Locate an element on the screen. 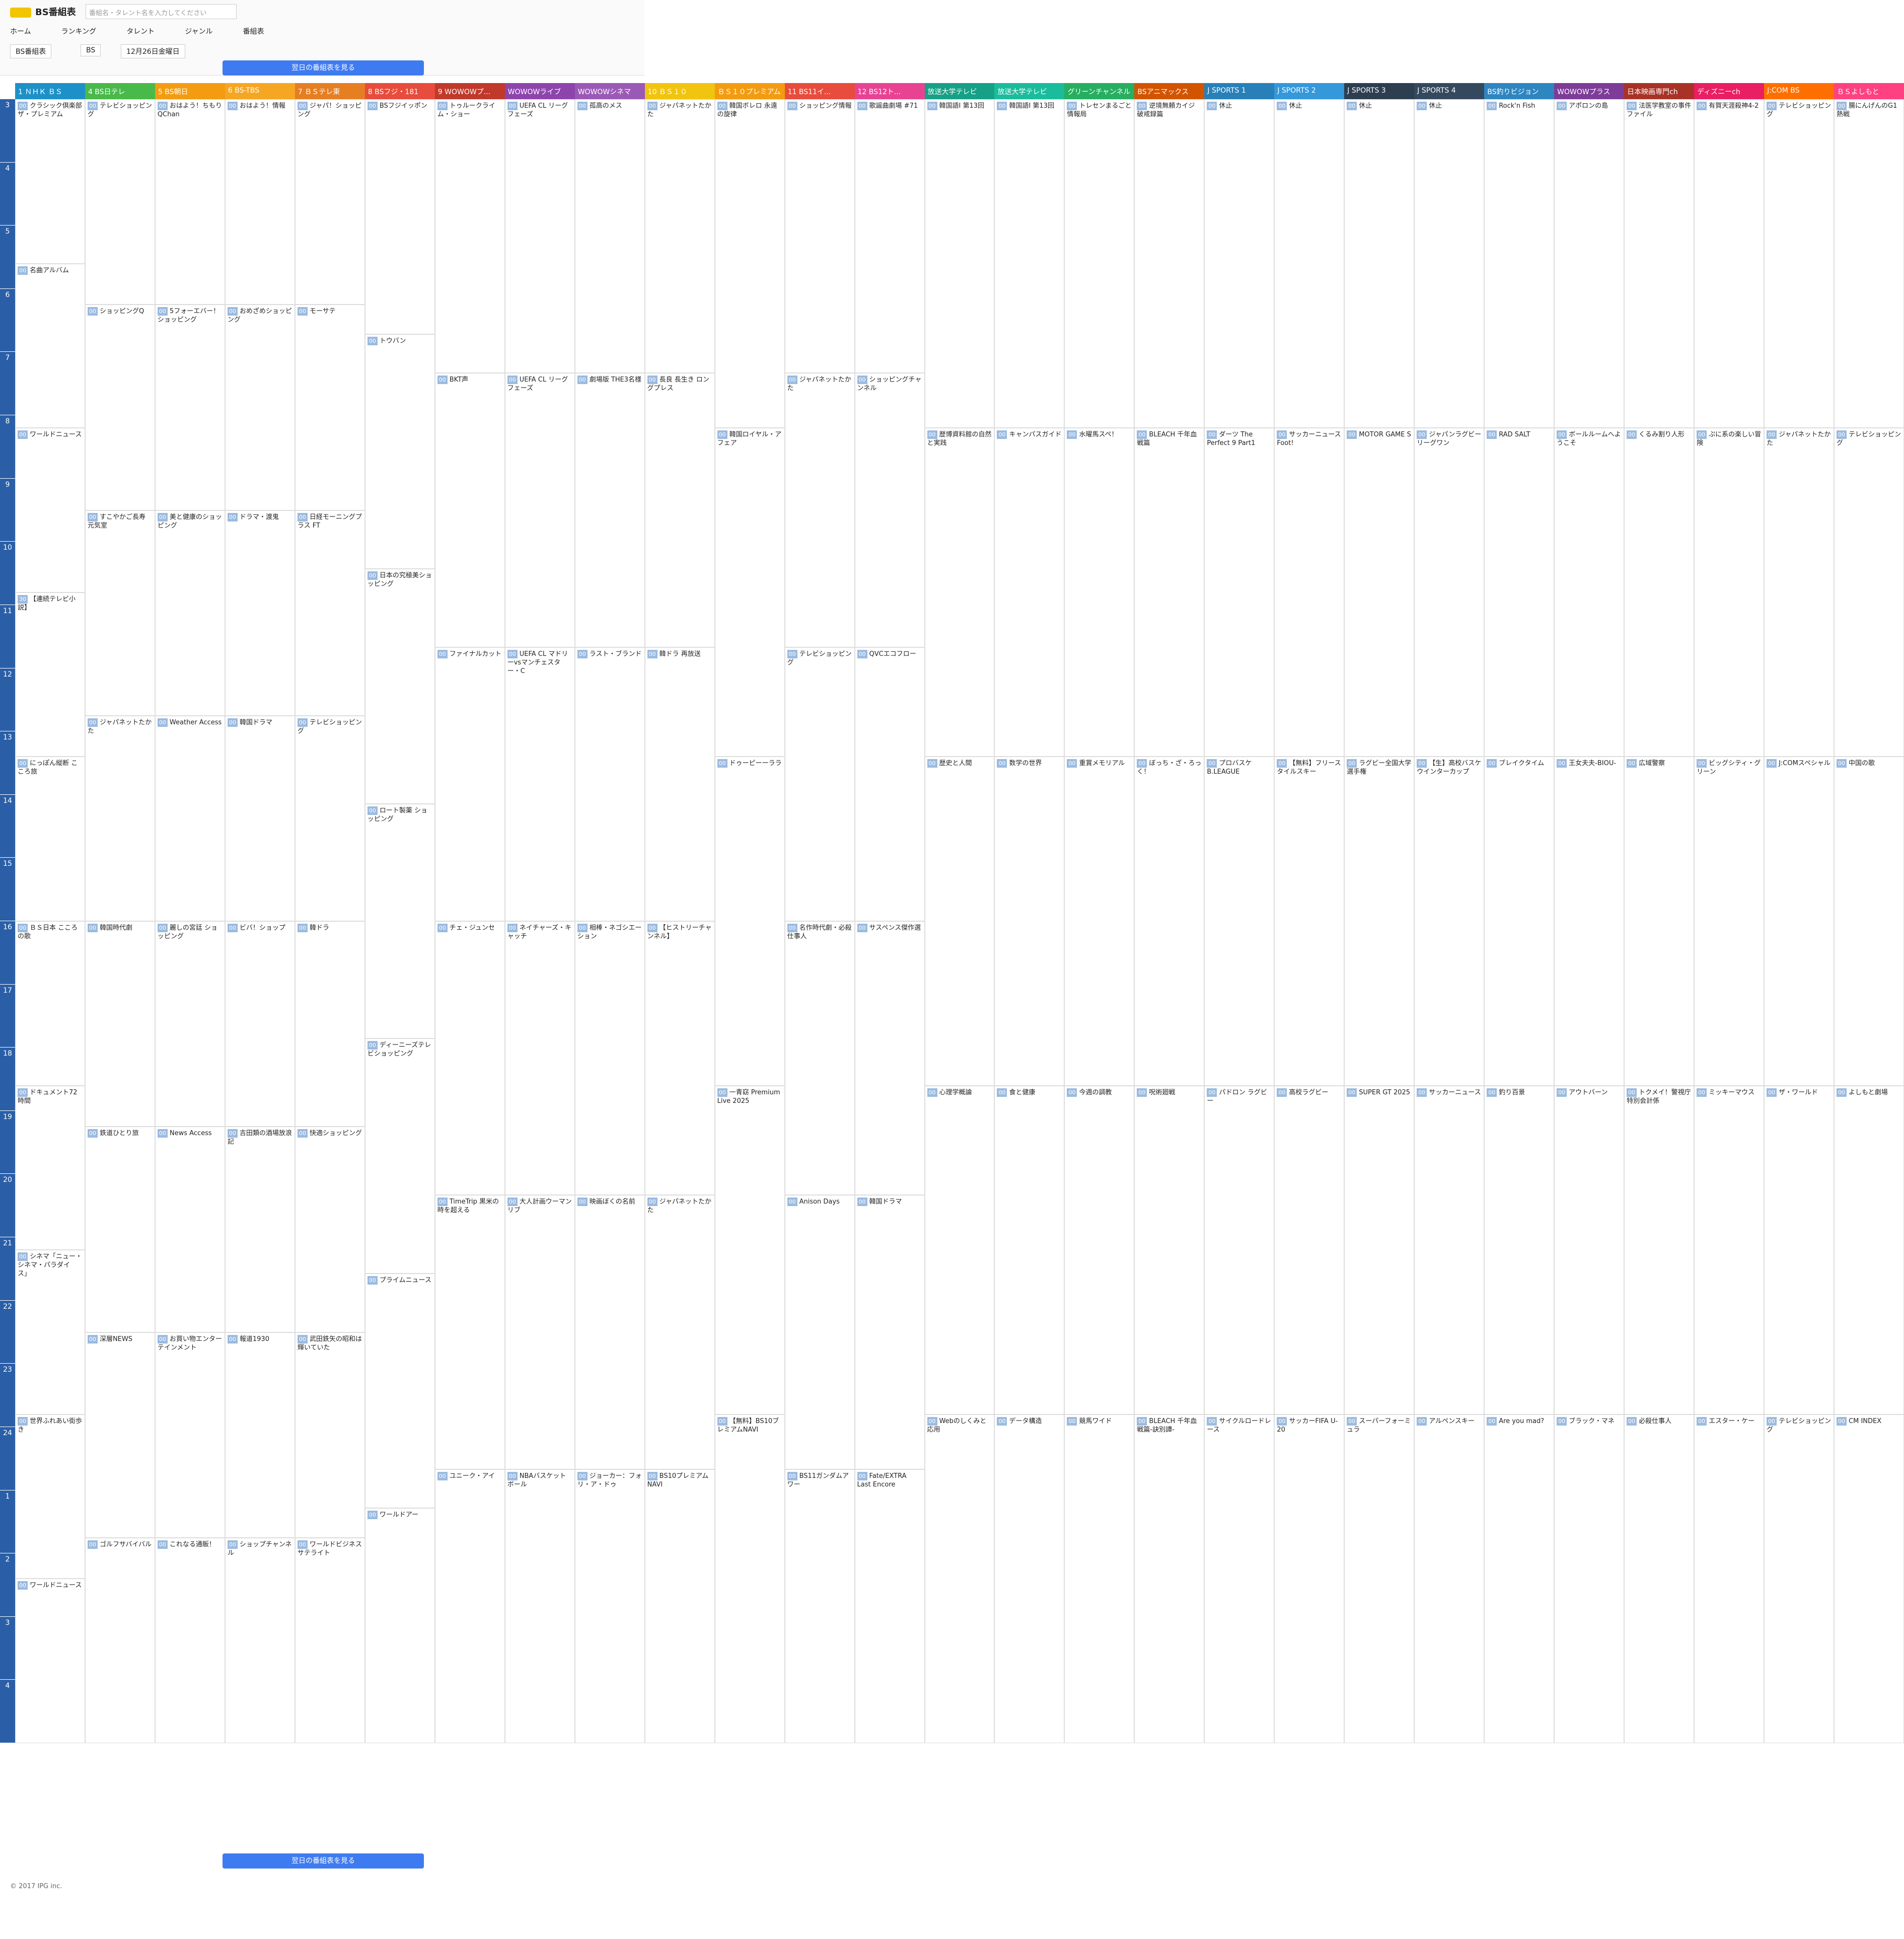 Image resolution: width=1904 pixels, height=1939 pixels. nav-link: ランキング is located at coordinates (79, 32).